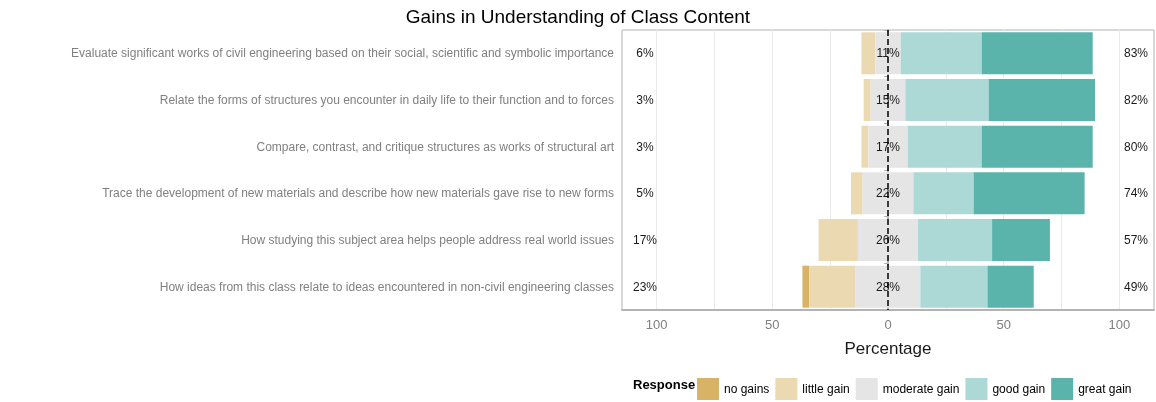 The width and height of the screenshot is (1156, 402). I want to click on annotation: 57%, so click(1136, 240).